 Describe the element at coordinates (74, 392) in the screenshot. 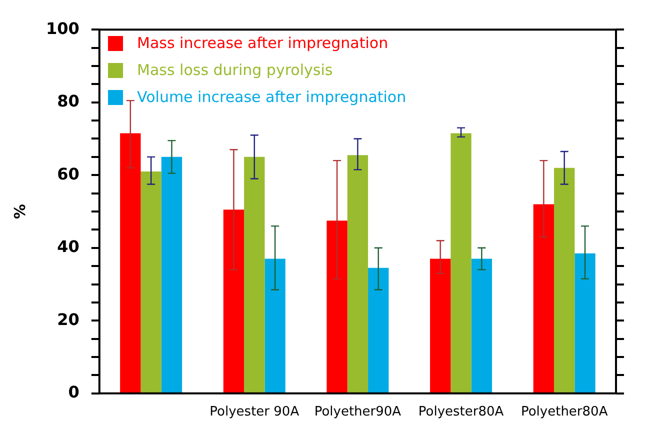

I see `y-tick-label: 0` at that location.